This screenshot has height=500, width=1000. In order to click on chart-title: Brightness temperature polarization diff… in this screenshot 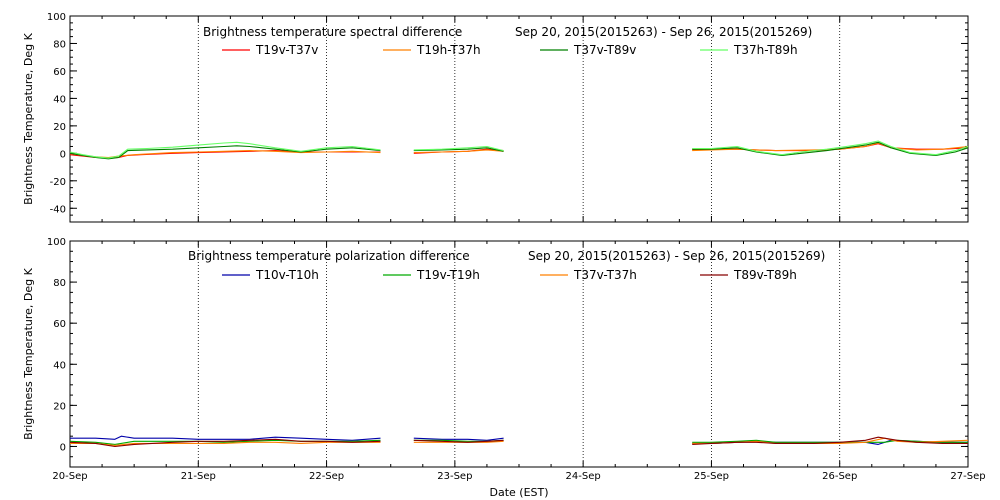, I will do `click(329, 256)`.